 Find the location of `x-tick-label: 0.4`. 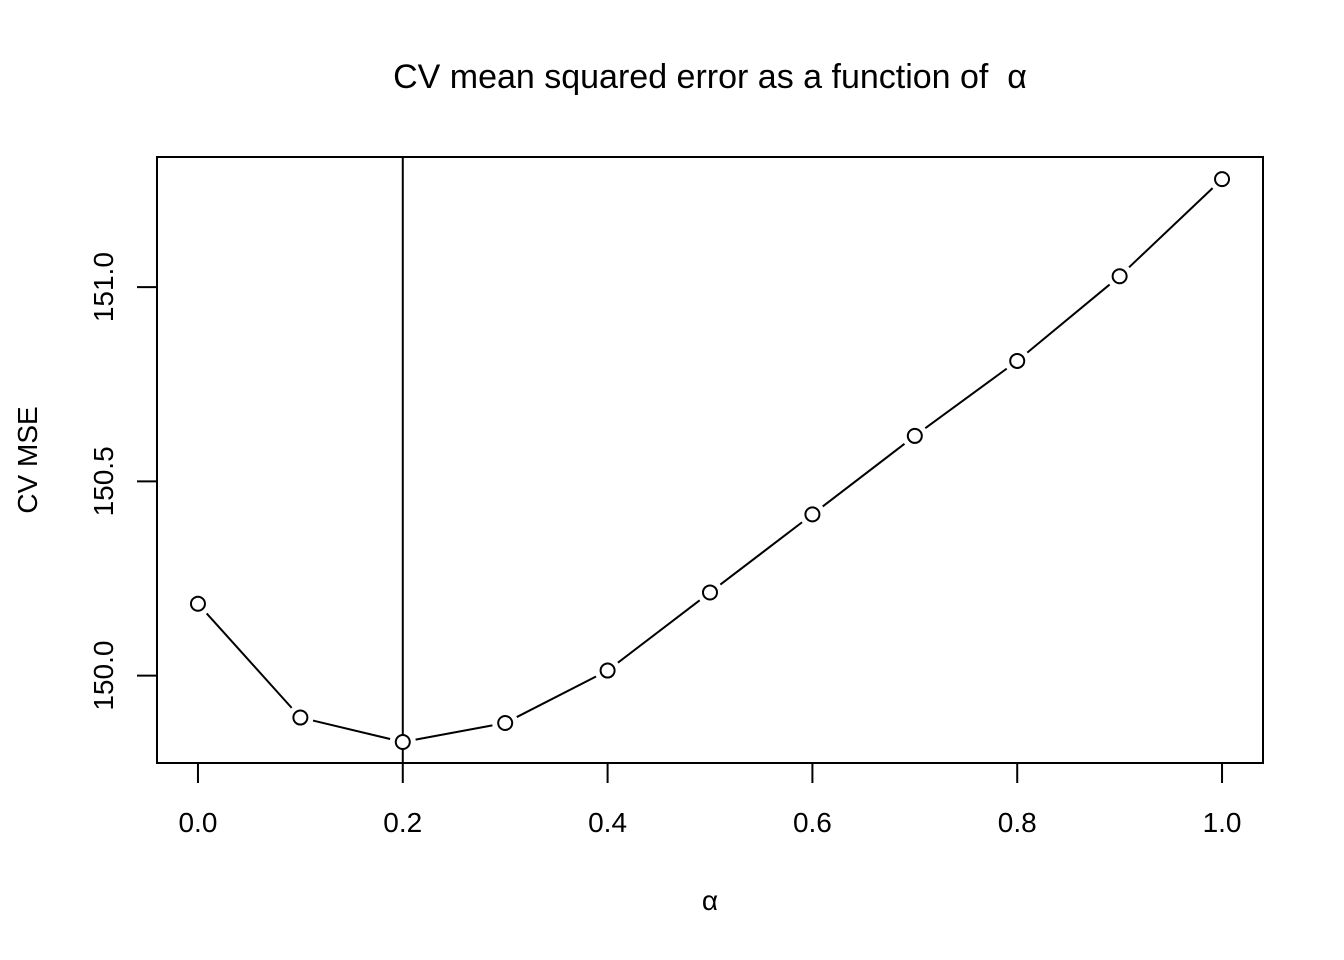

x-tick-label: 0.4 is located at coordinates (607, 822).